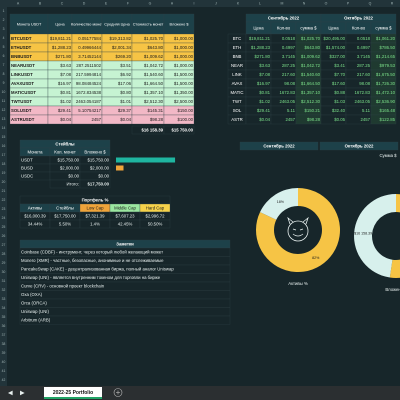  I want to click on row-number: 40, so click(4, 362).